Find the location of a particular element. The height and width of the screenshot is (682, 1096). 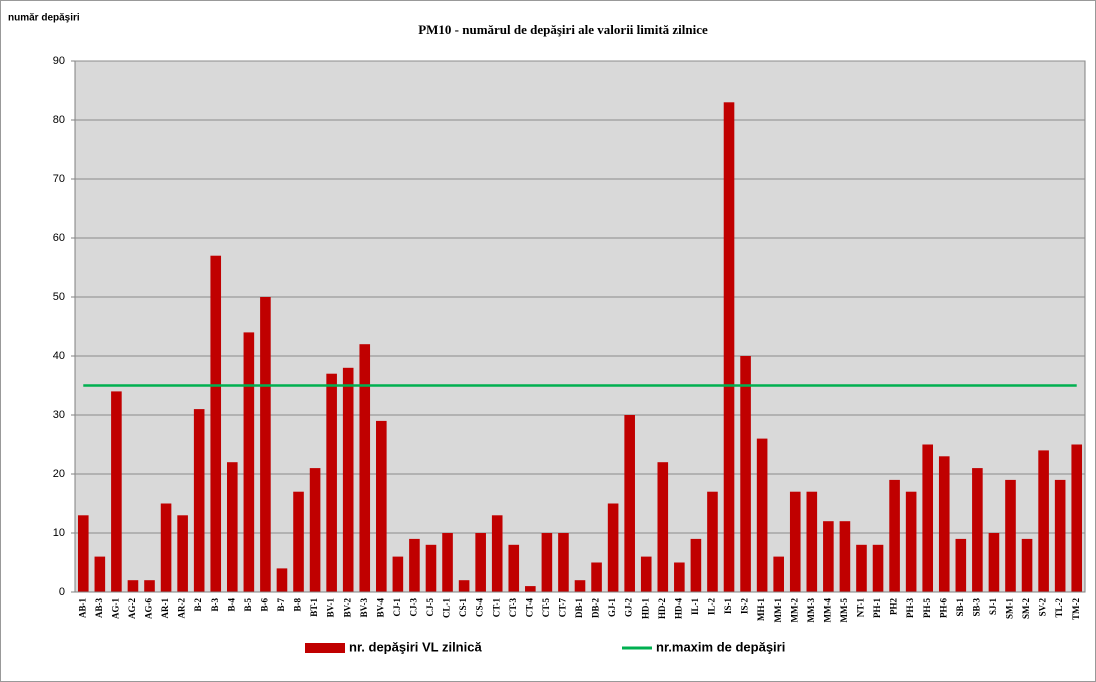

x-tick-label: CS-1 is located at coordinates (463, 608).